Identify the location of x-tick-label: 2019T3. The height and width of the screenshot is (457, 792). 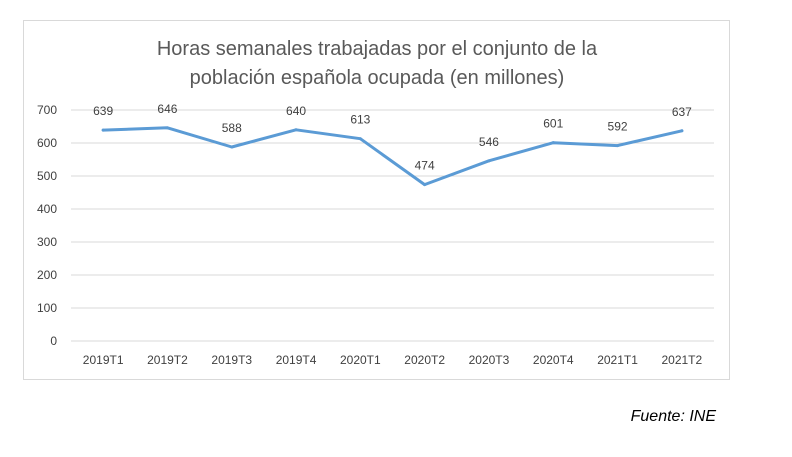
(231, 360).